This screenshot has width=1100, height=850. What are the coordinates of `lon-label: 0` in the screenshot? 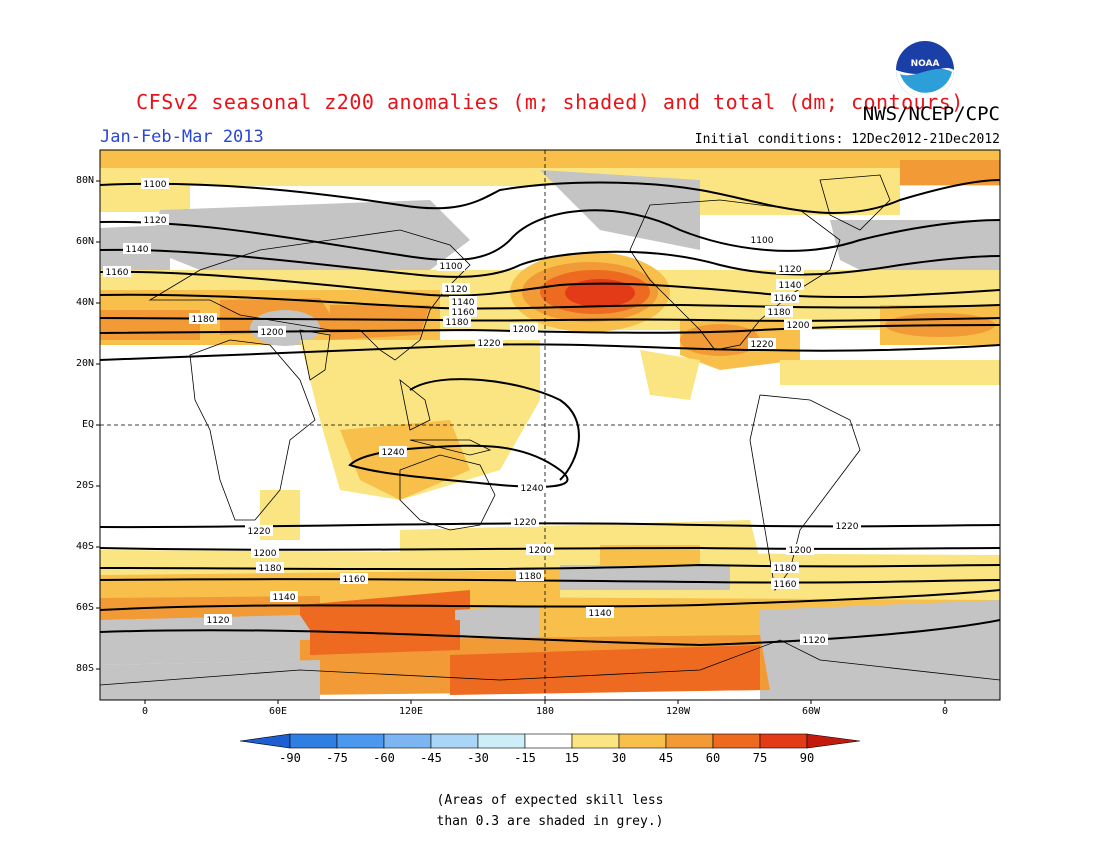 It's located at (145, 711).